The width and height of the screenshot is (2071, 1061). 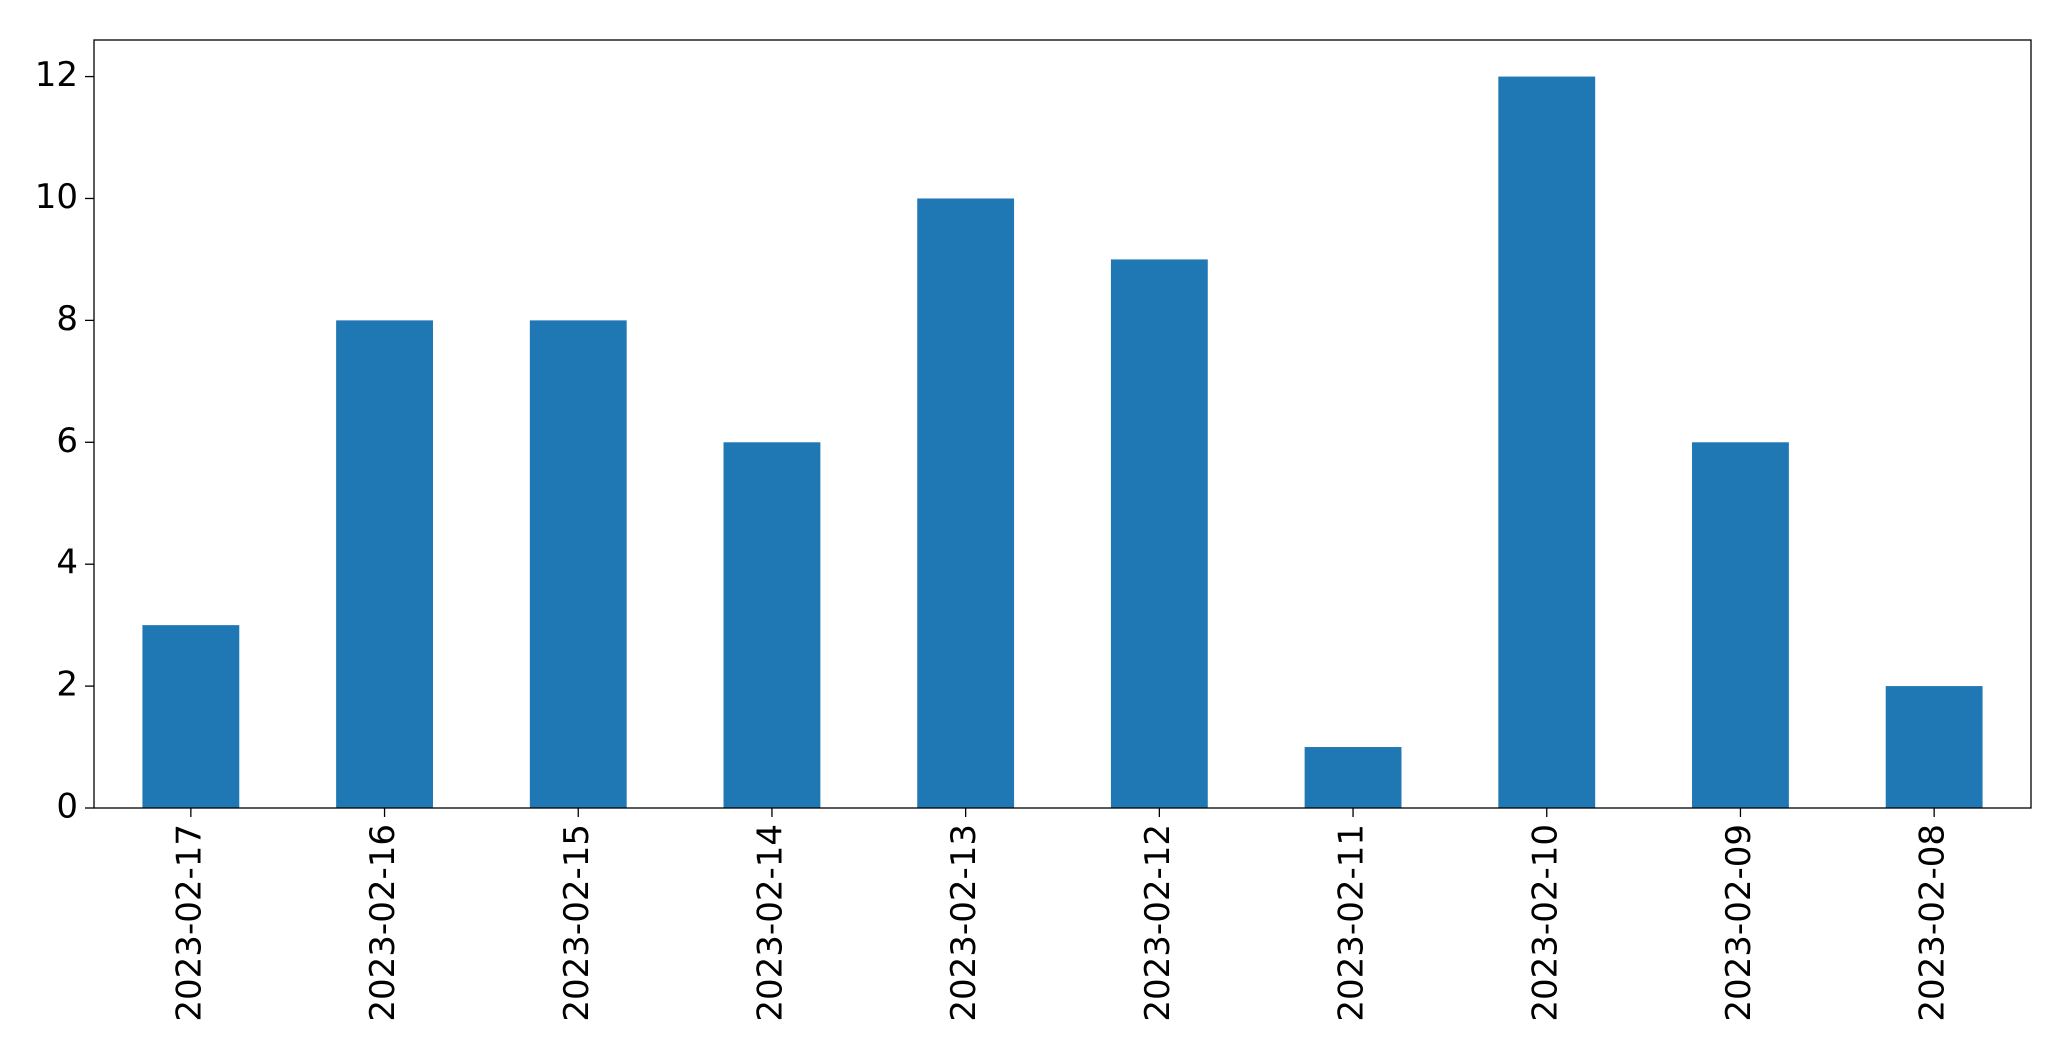 What do you see at coordinates (1933, 923) in the screenshot?
I see `x-tick-label: 2023-02-08` at bounding box center [1933, 923].